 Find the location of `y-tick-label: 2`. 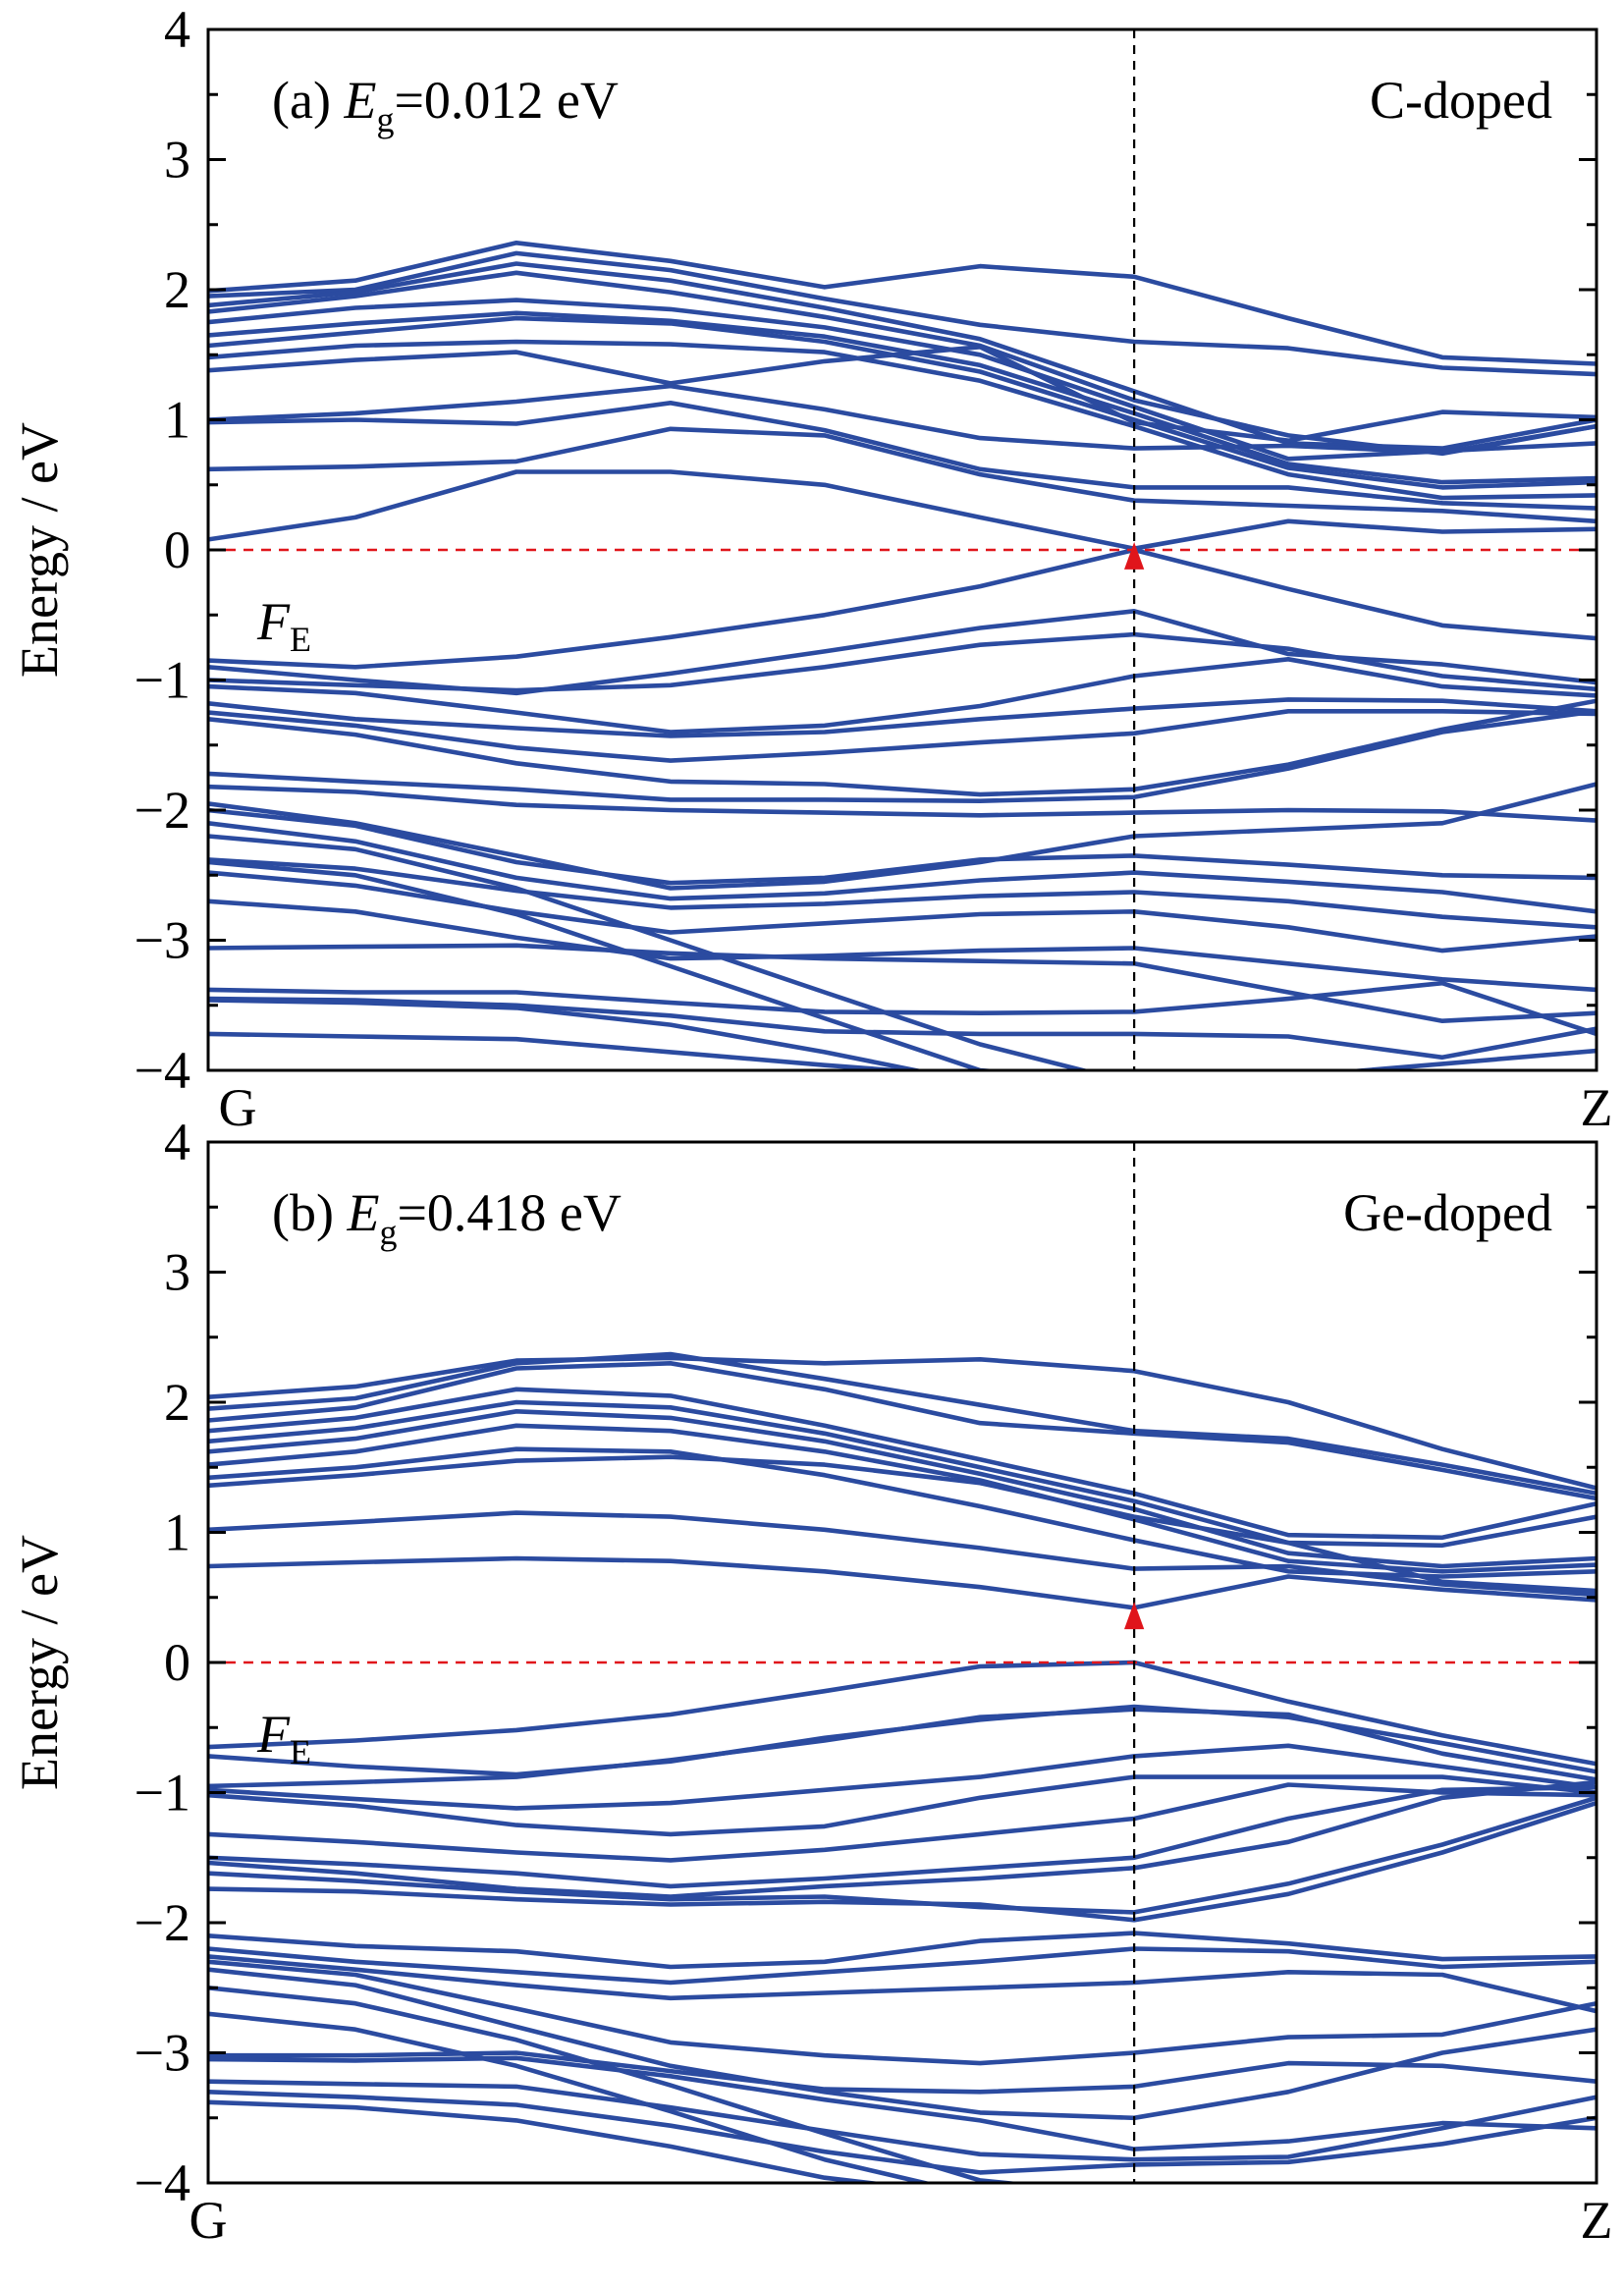

y-tick-label: 2 is located at coordinates (177, 289).